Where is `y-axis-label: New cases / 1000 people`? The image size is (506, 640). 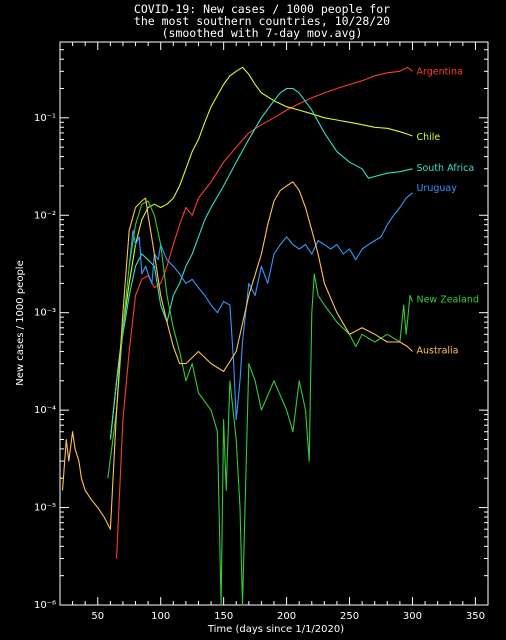 y-axis-label: New cases / 1000 people is located at coordinates (20, 322).